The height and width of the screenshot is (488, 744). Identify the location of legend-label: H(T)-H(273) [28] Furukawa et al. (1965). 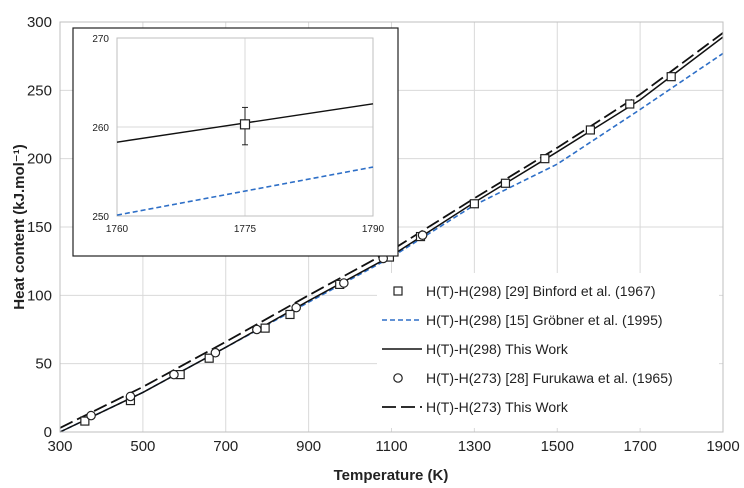
(549, 378).